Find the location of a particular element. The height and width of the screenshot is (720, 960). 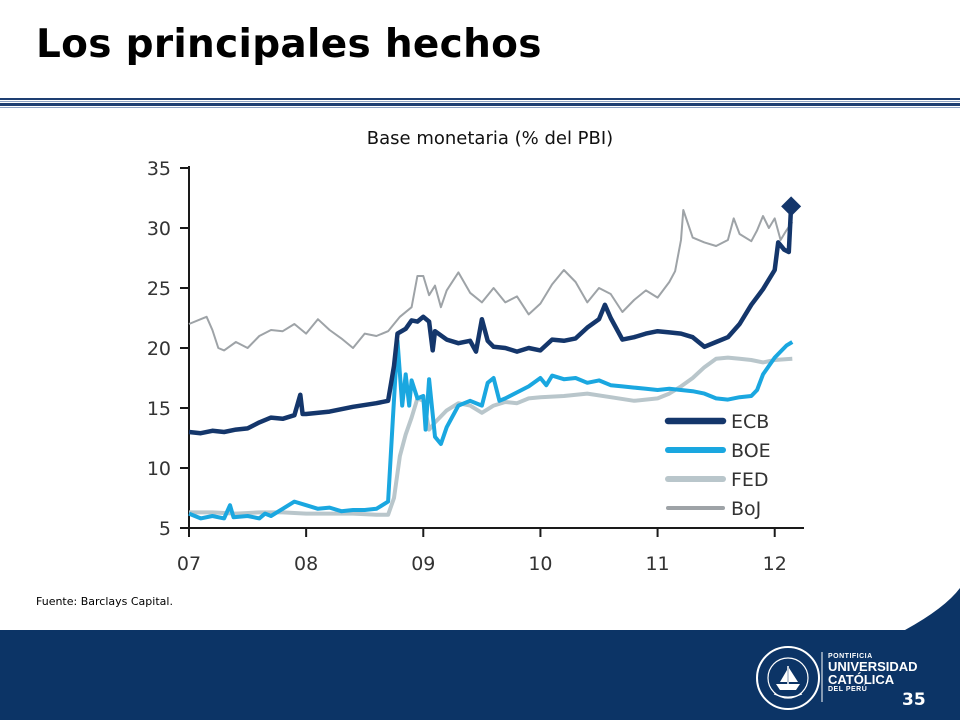

title-divider-thin is located at coordinates (480, 101).